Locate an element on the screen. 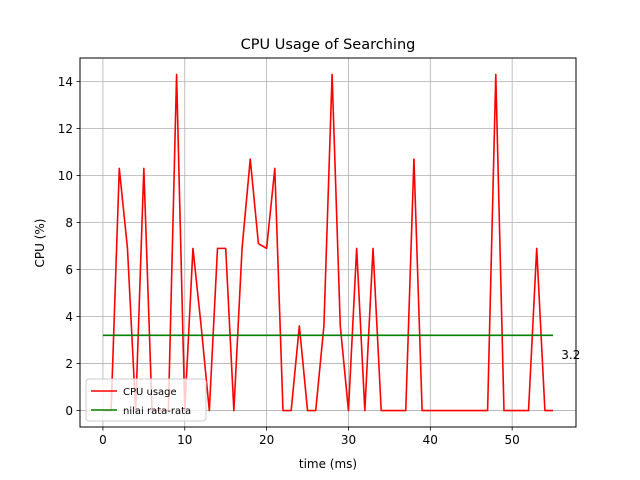  x-axis-label: time (ms) is located at coordinates (328, 464).